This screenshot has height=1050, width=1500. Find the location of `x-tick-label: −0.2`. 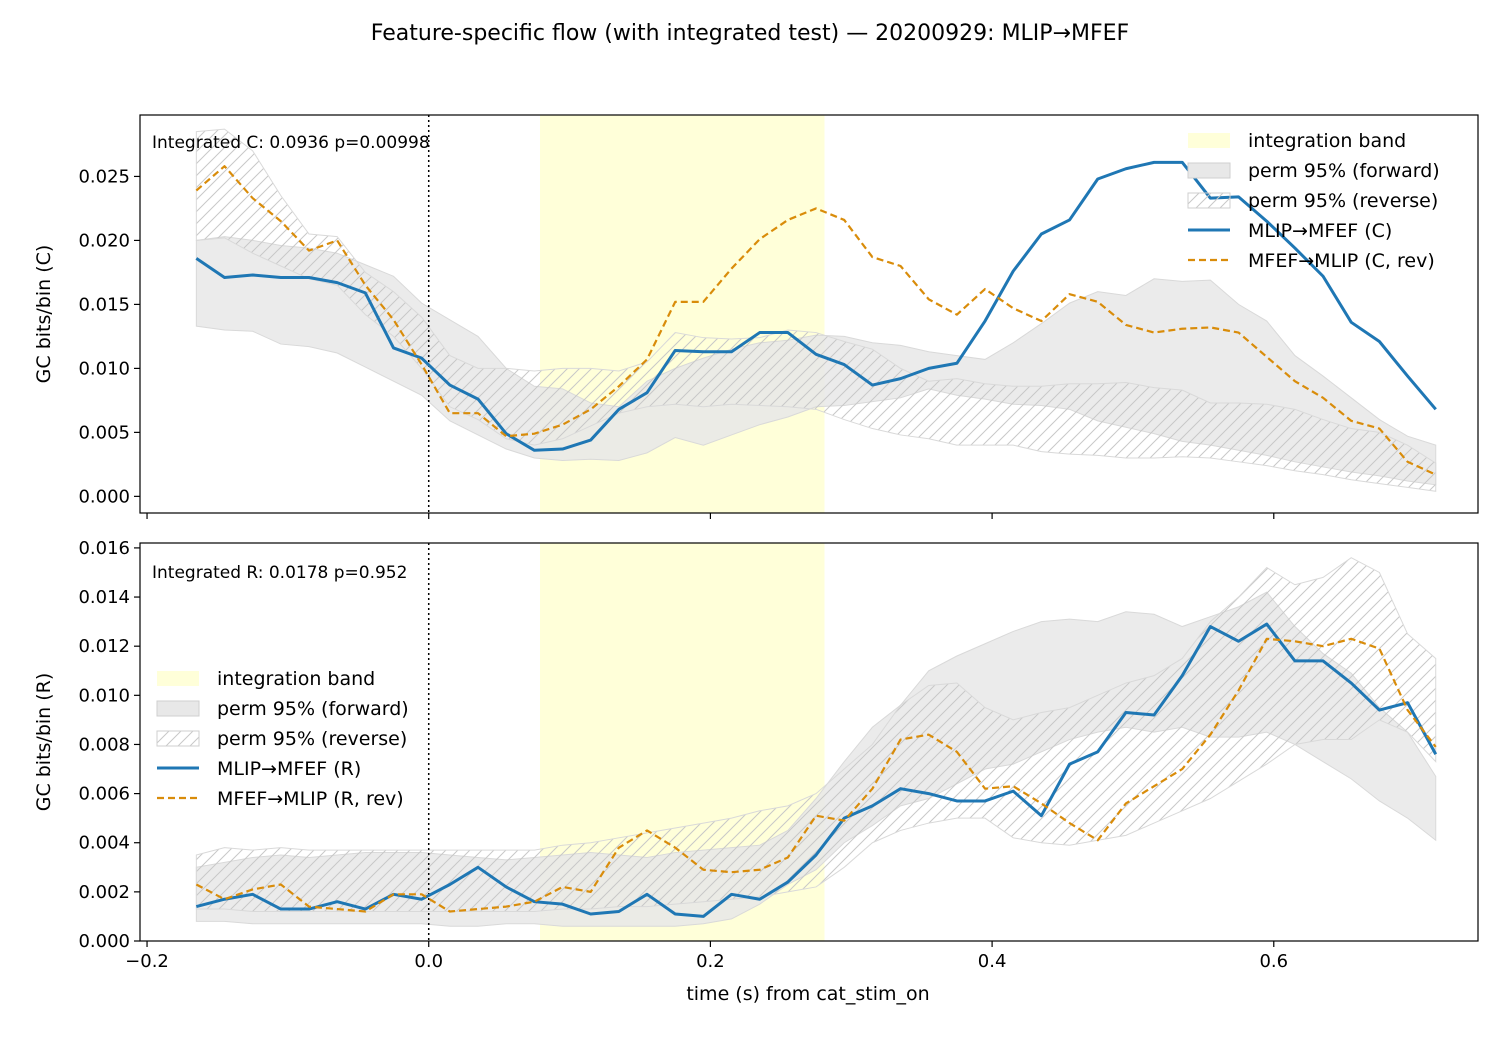

x-tick-label: −0.2 is located at coordinates (147, 961).